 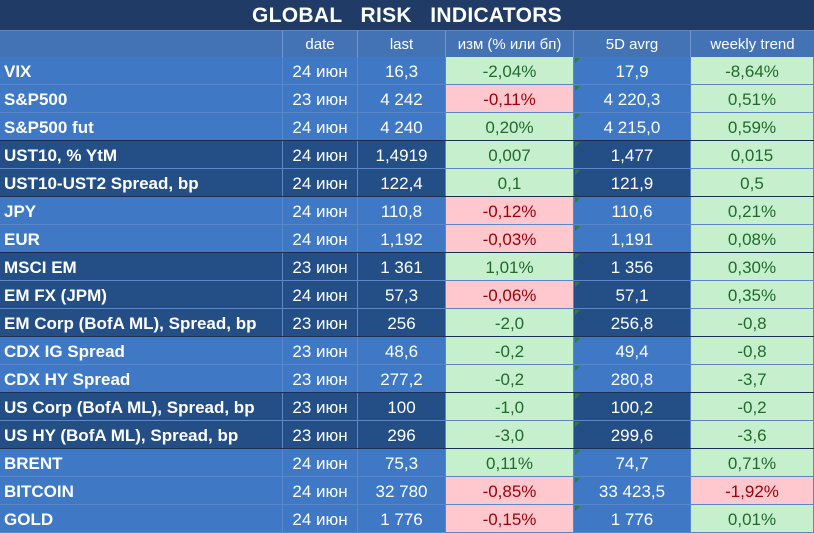 I want to click on last-value-cell: 122,4, so click(x=402, y=183).